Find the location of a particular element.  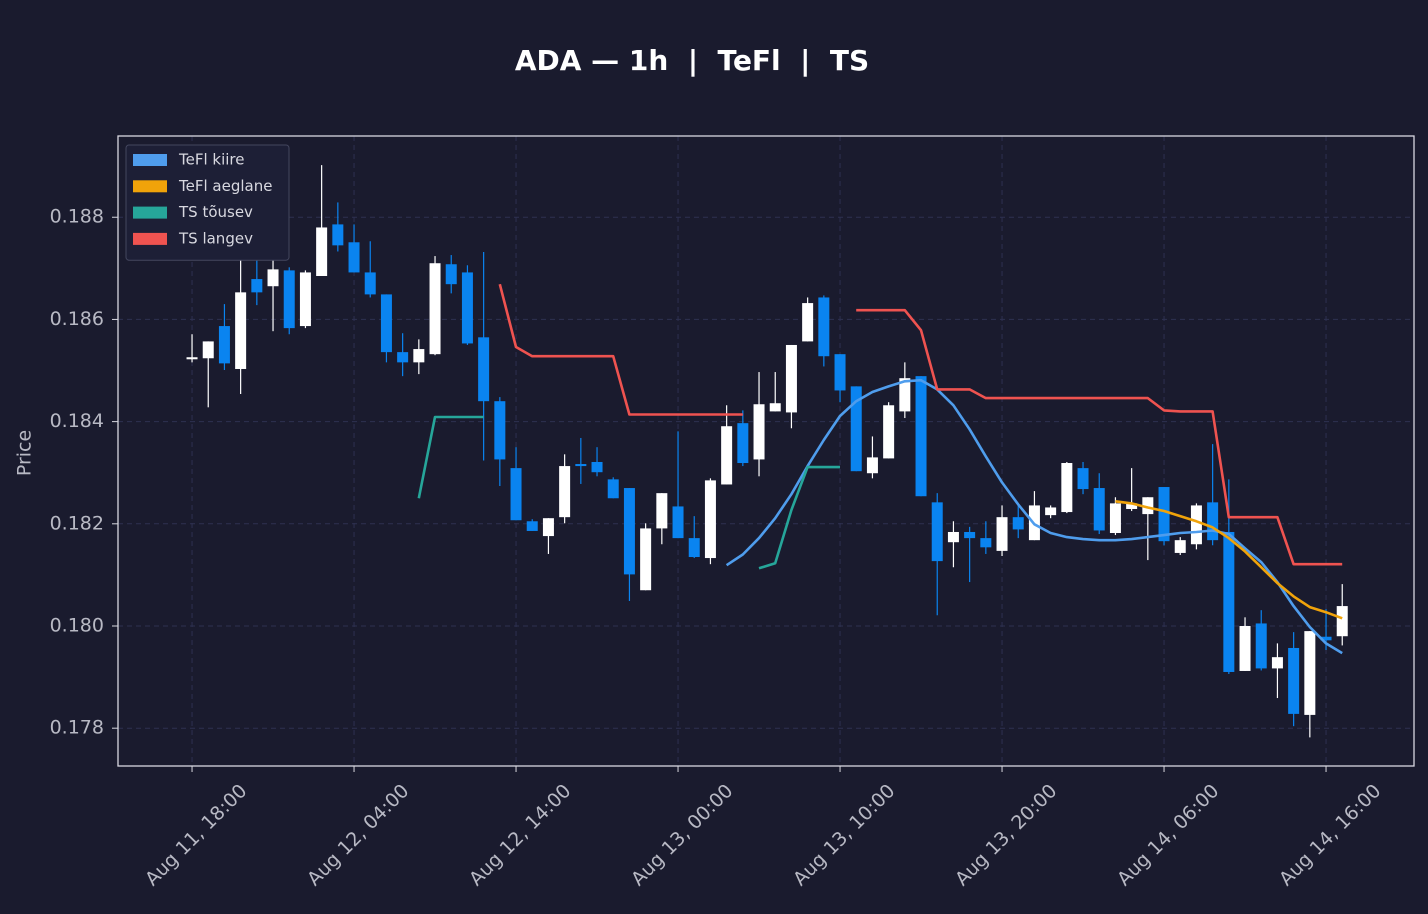

y-tick-label: 0.186 is located at coordinates (77, 319).